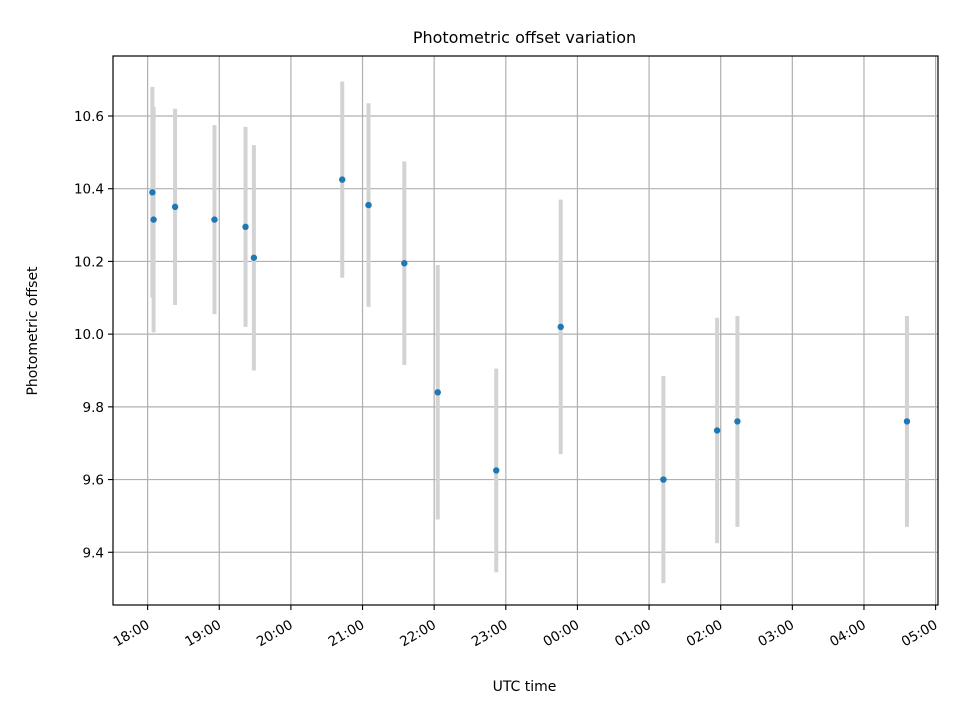 This screenshot has height=720, width=960. What do you see at coordinates (93, 553) in the screenshot?
I see `y-tick-label: 9.4` at bounding box center [93, 553].